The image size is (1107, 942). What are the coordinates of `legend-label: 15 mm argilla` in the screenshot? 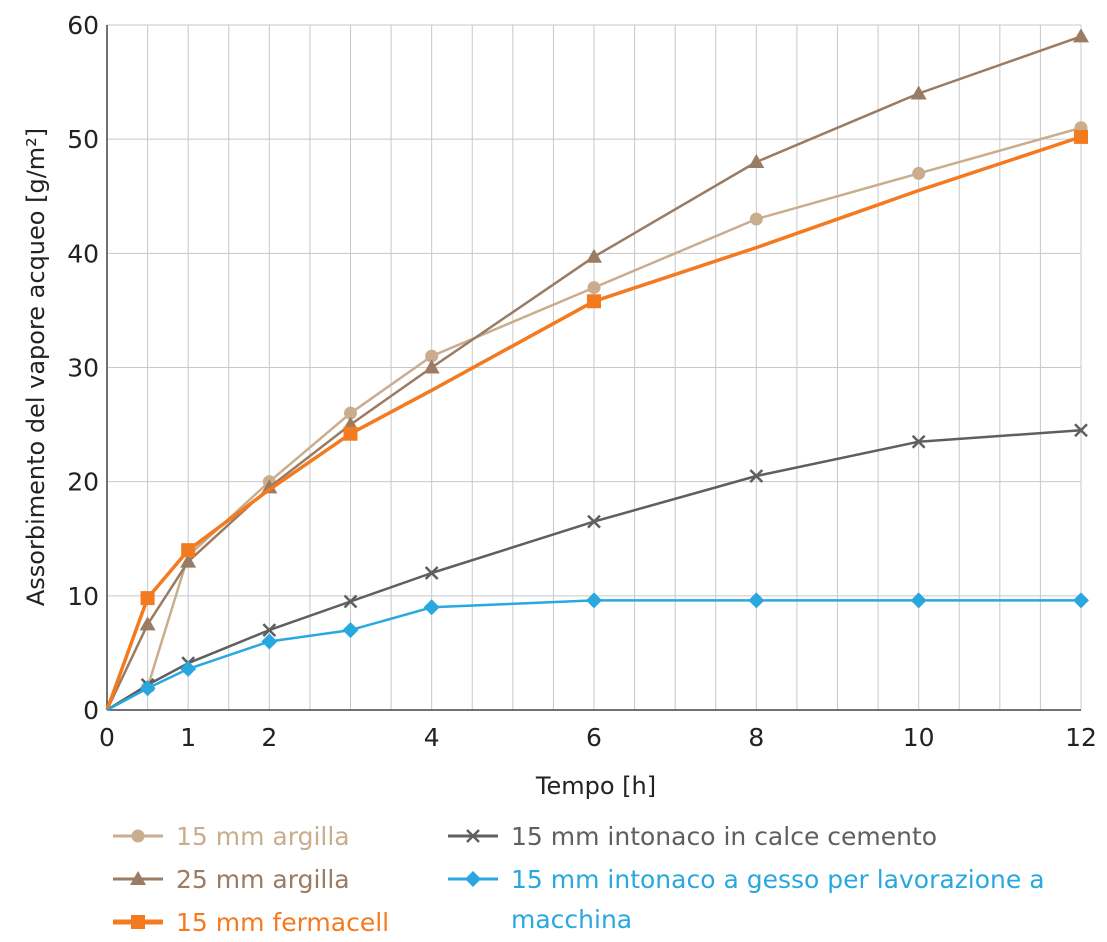 It's located at (263, 836).